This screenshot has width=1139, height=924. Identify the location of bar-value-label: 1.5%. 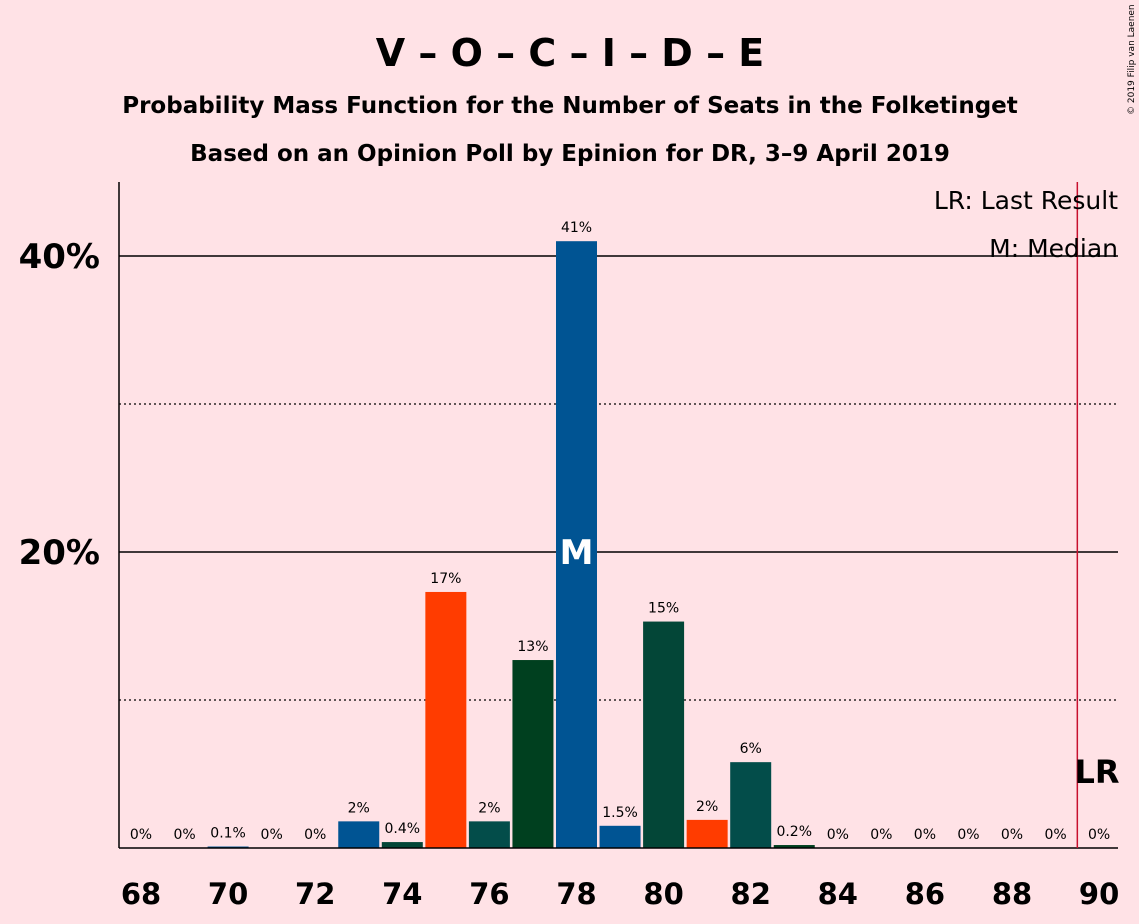
(620, 813).